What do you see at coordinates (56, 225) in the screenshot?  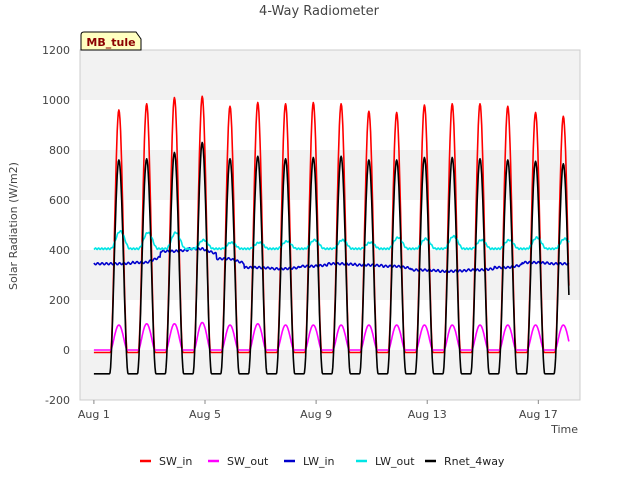 I see `y-axis-ticks: -200 0 200 400 600 800 1000 1200` at bounding box center [56, 225].